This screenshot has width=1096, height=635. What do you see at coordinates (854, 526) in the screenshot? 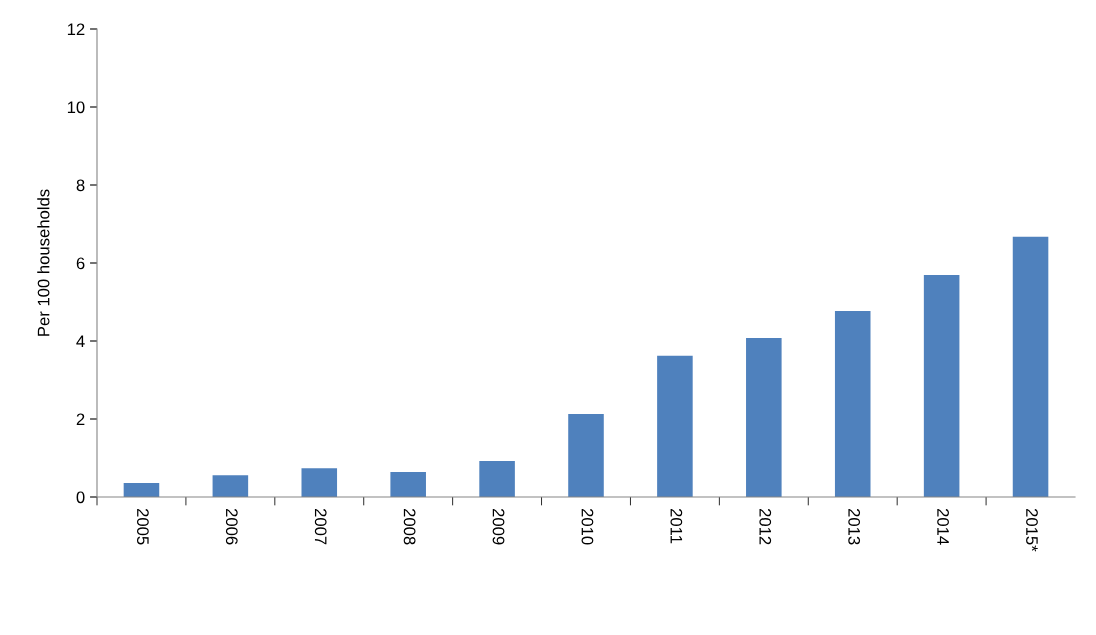
I see `x-tick-label: 2013` at bounding box center [854, 526].